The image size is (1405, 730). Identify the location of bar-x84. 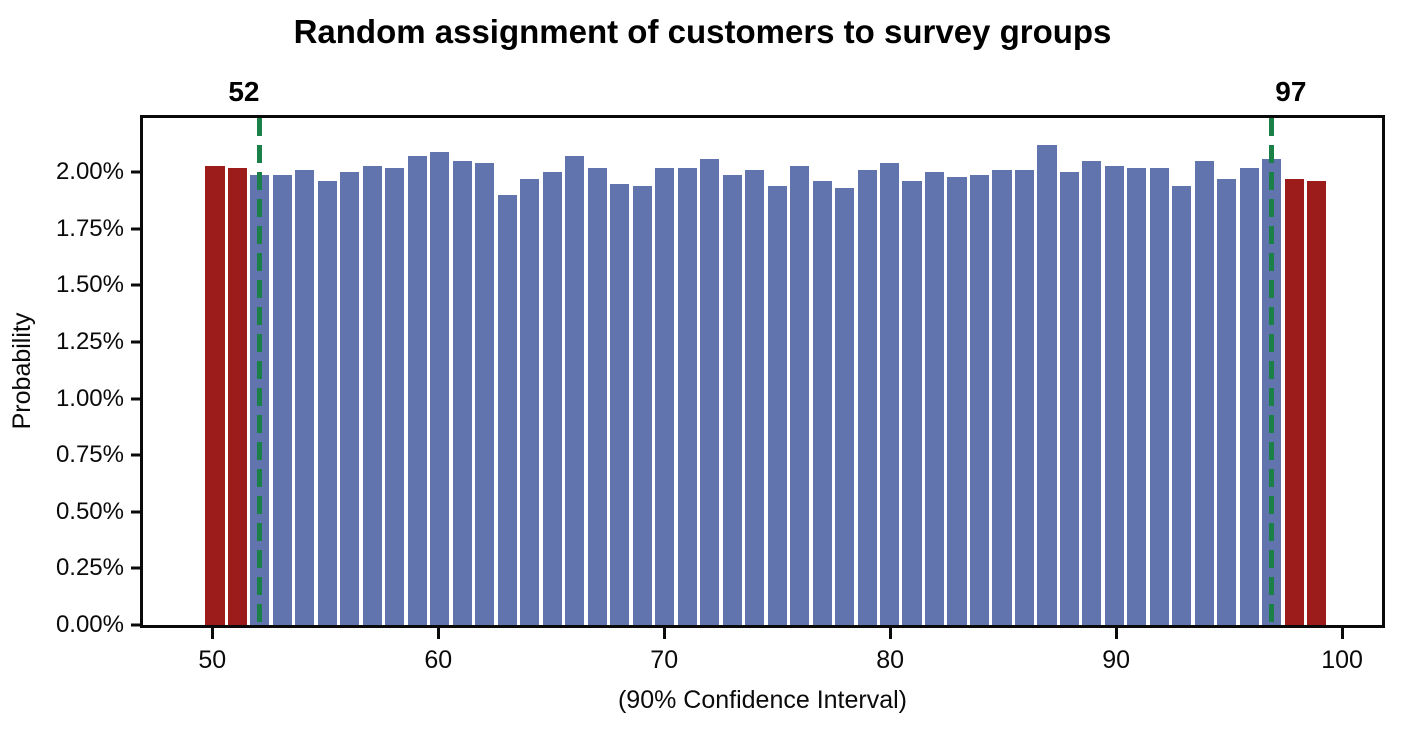
(979, 399).